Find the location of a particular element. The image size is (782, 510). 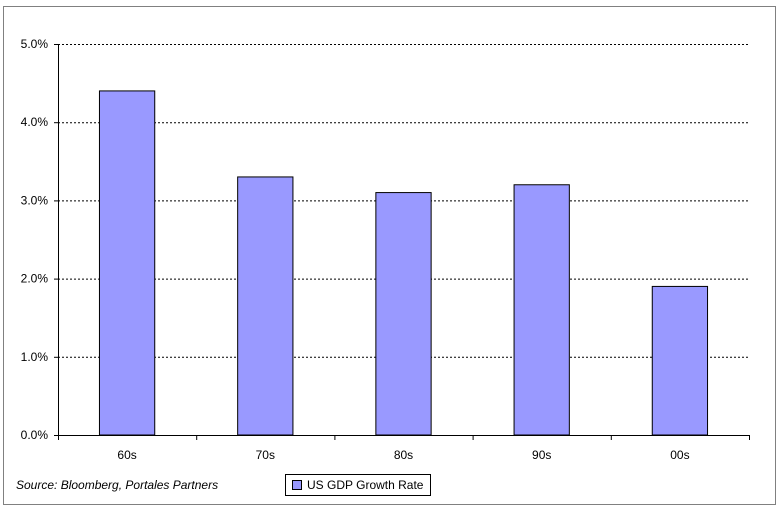

x-tick-label: 70s is located at coordinates (265, 455).